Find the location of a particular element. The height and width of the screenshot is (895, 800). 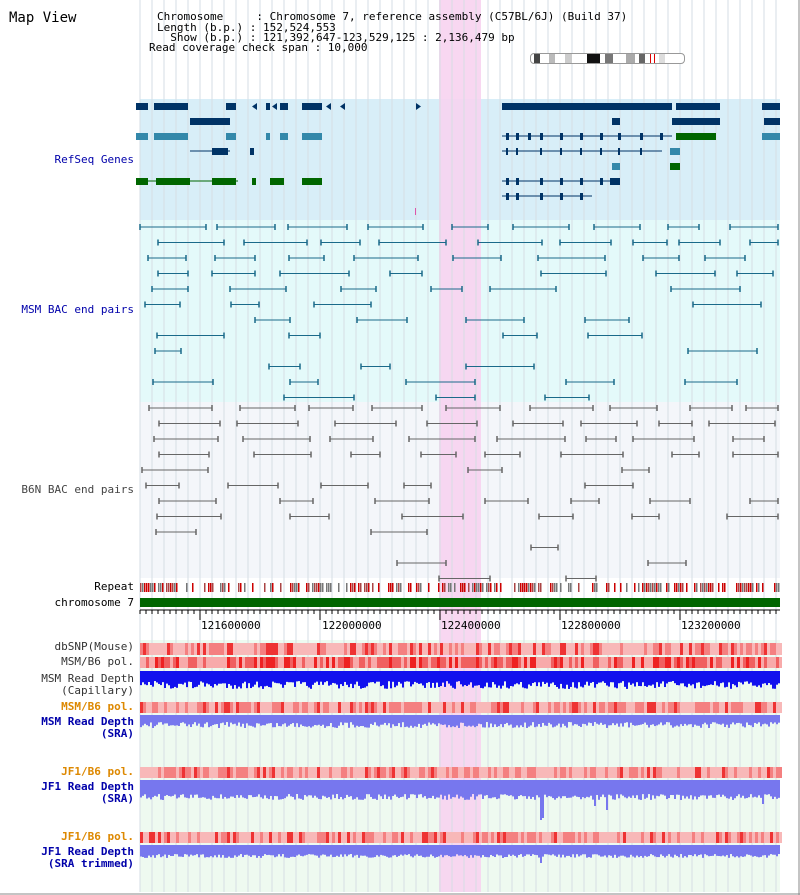

chromosome-ideogram is located at coordinates (607, 58).